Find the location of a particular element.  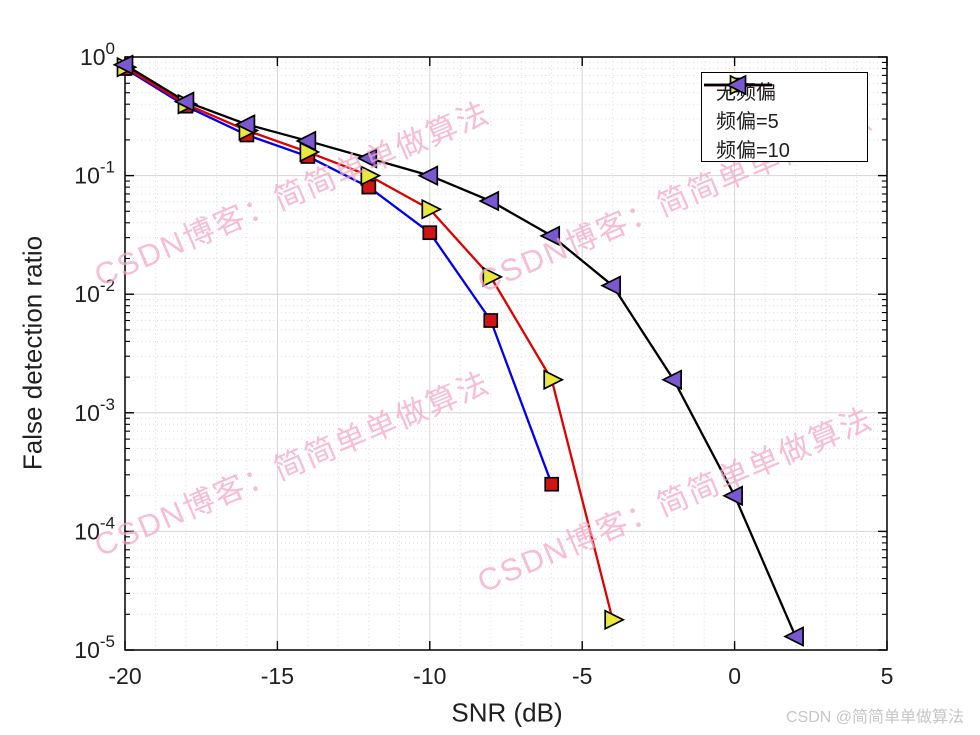

x-axis-tick-label: 0 is located at coordinates (734, 676).